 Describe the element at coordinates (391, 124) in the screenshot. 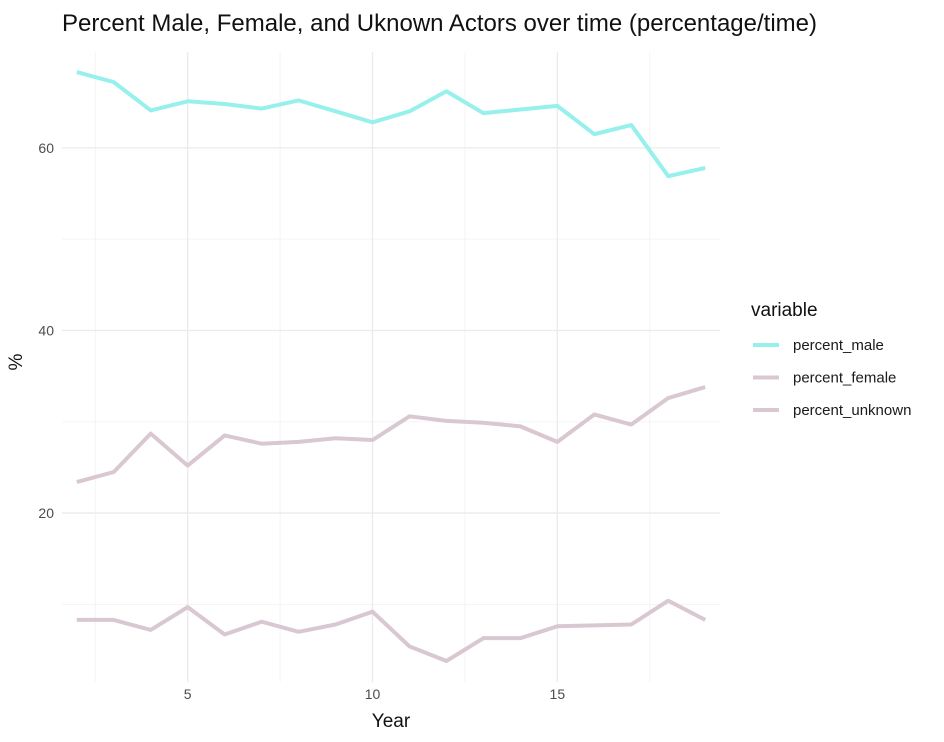

I see `series-line-percent-male` at that location.